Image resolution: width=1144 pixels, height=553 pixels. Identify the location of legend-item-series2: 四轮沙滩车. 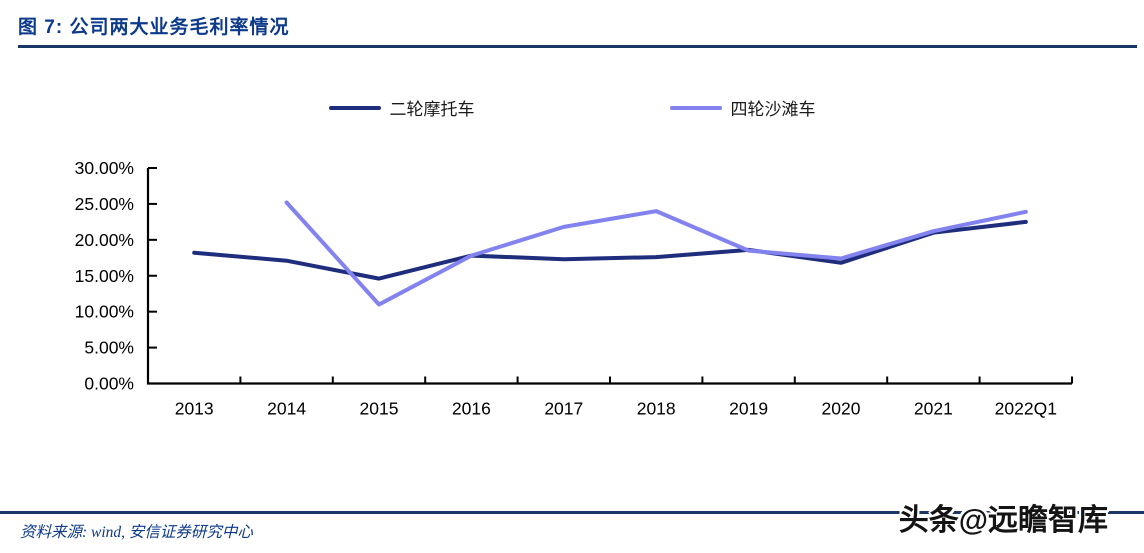
(742, 107).